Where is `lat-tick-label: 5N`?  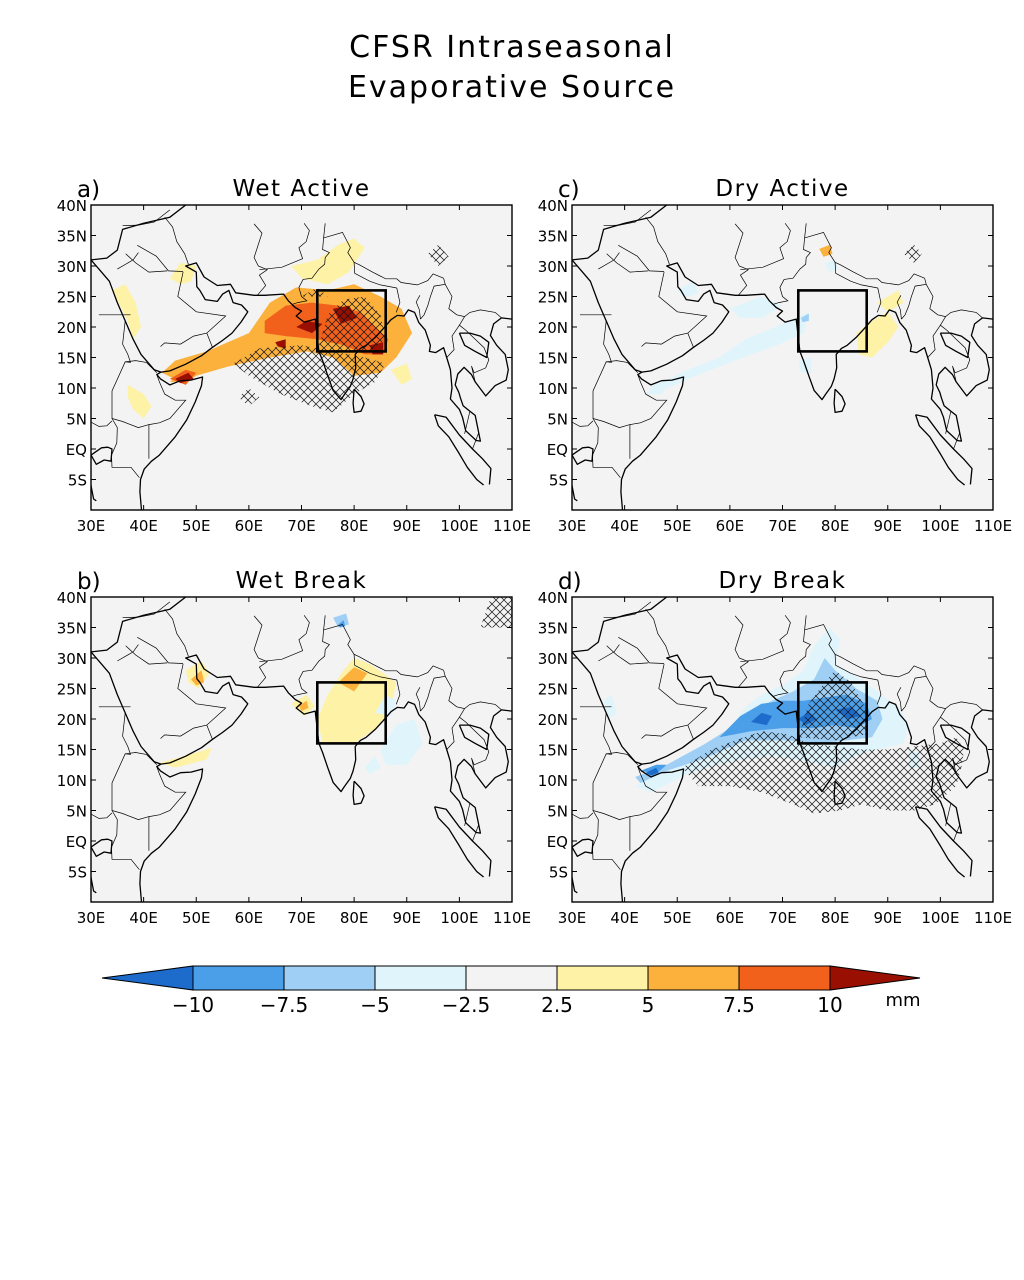 lat-tick-label: 5N is located at coordinates (557, 812).